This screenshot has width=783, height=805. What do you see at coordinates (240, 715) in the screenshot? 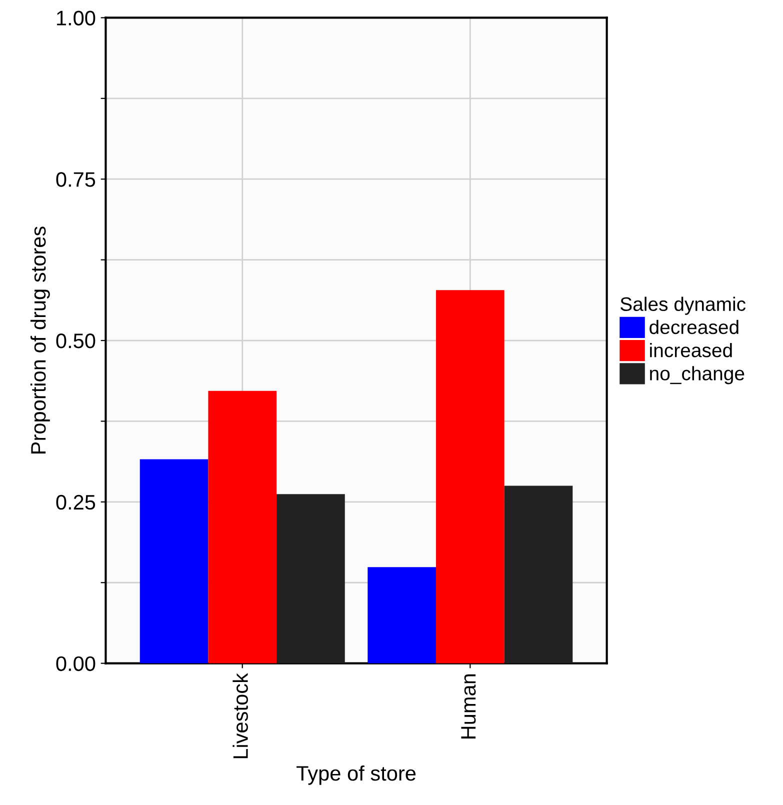
I see `x-tick-label: Livestock` at bounding box center [240, 715].